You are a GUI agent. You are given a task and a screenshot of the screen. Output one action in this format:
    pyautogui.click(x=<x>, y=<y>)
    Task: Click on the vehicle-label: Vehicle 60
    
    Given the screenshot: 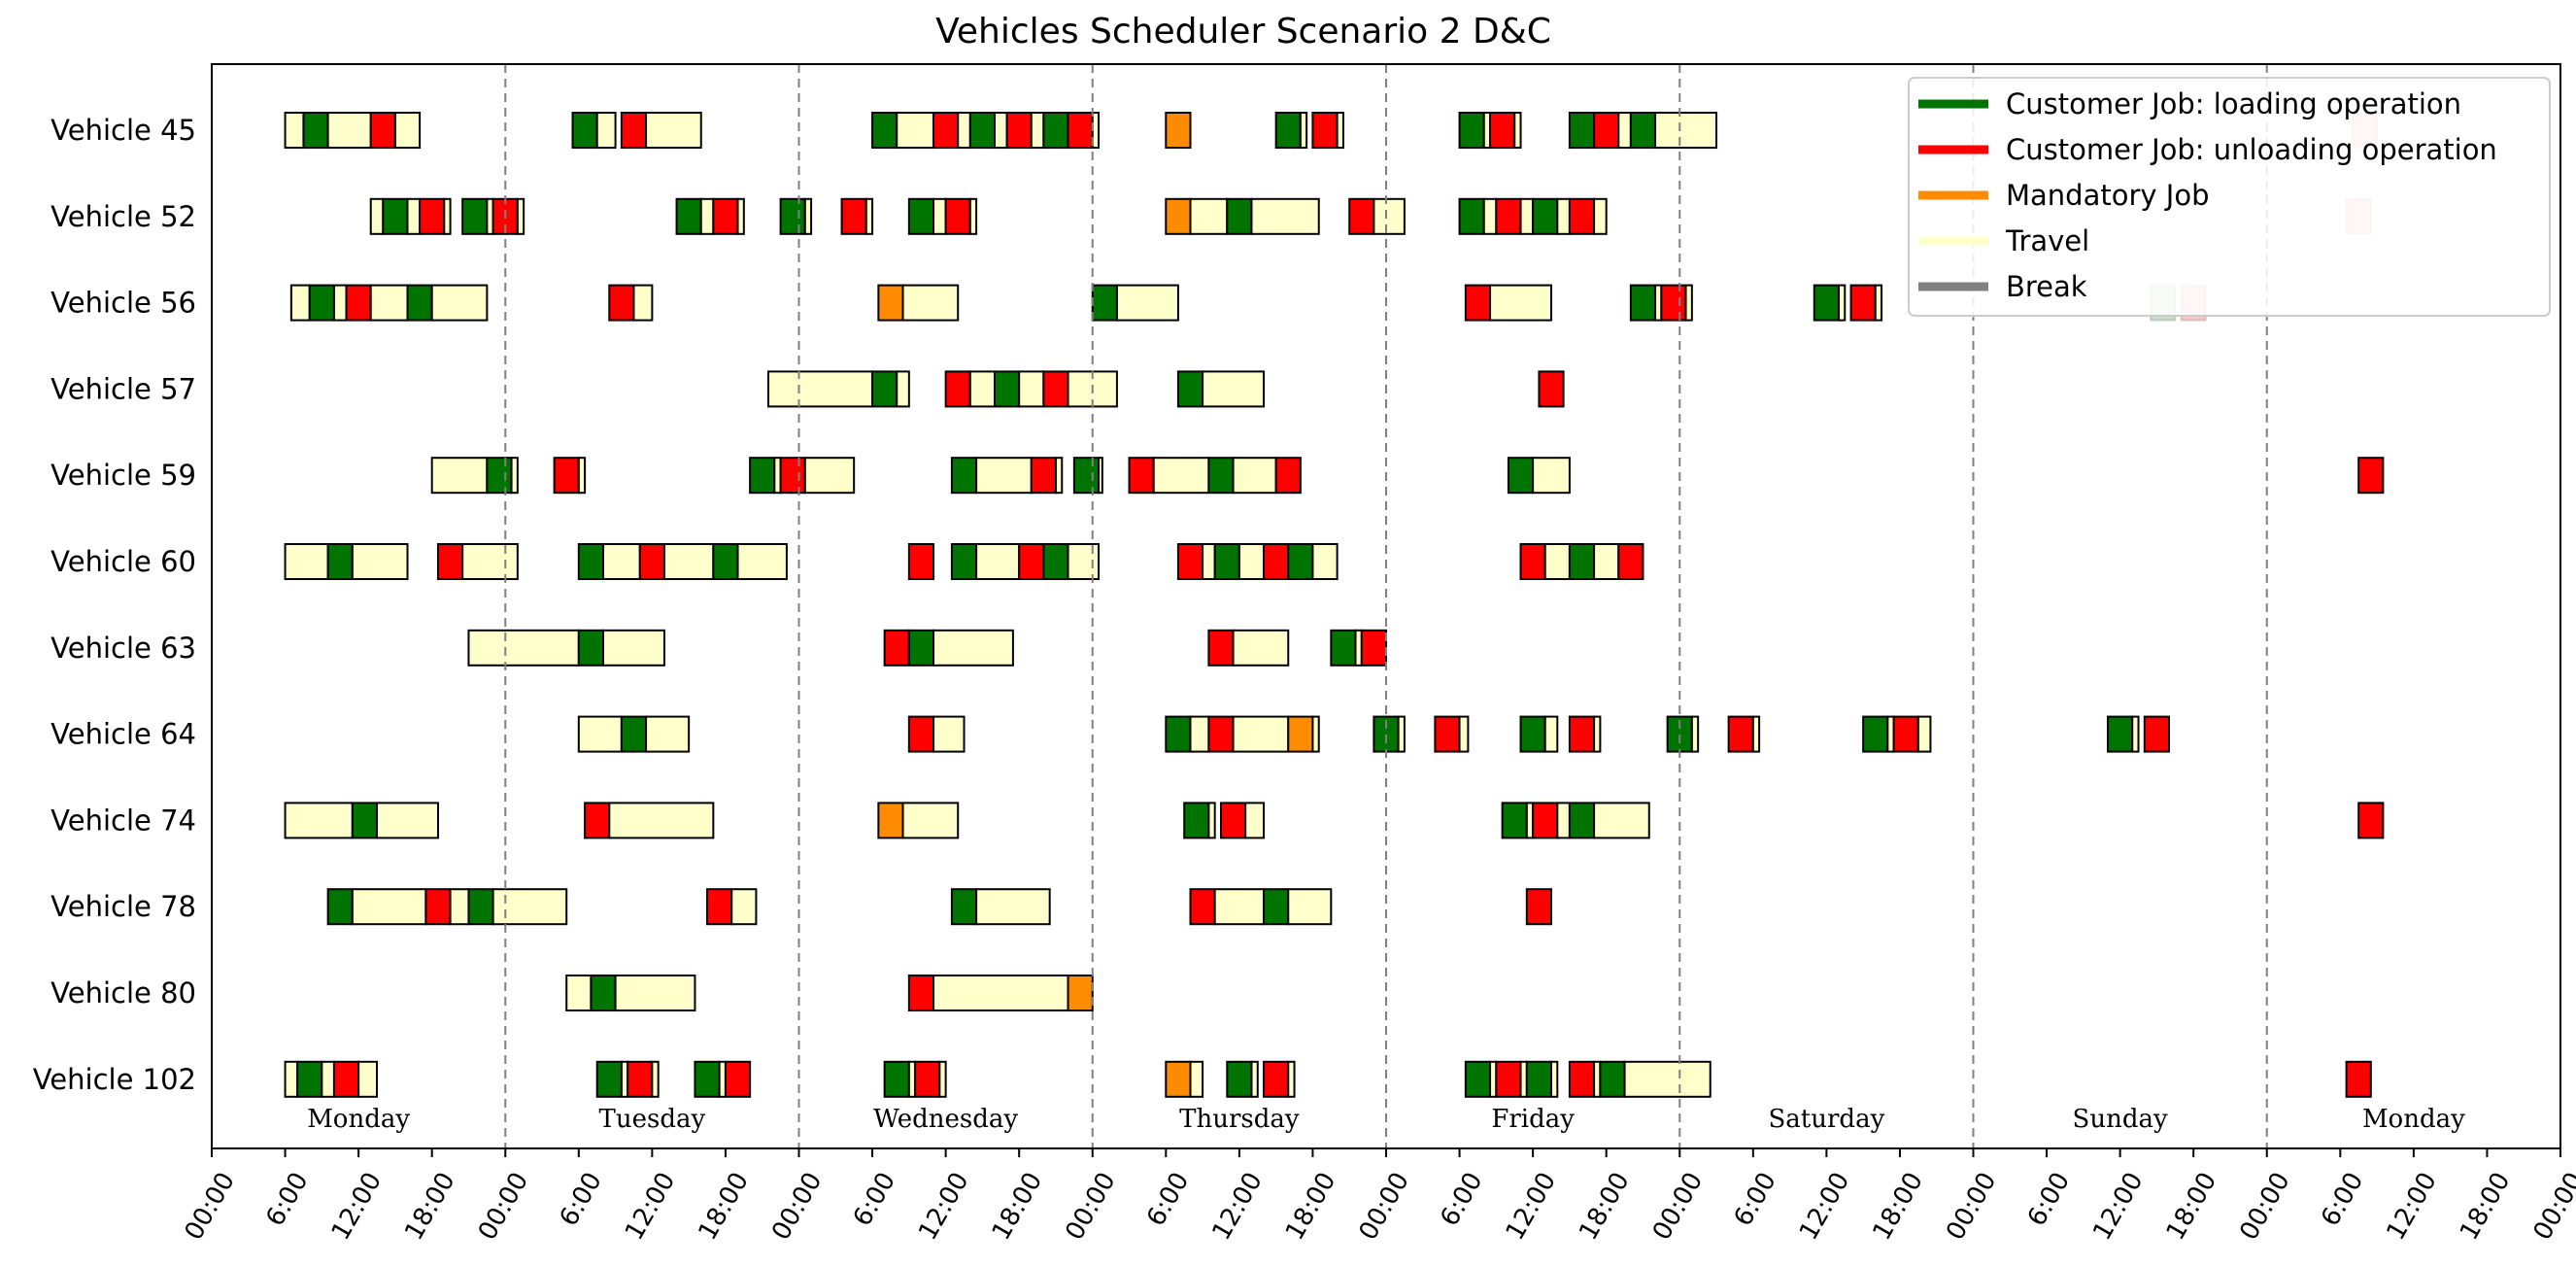 What is the action you would take?
    pyautogui.click(x=123, y=562)
    